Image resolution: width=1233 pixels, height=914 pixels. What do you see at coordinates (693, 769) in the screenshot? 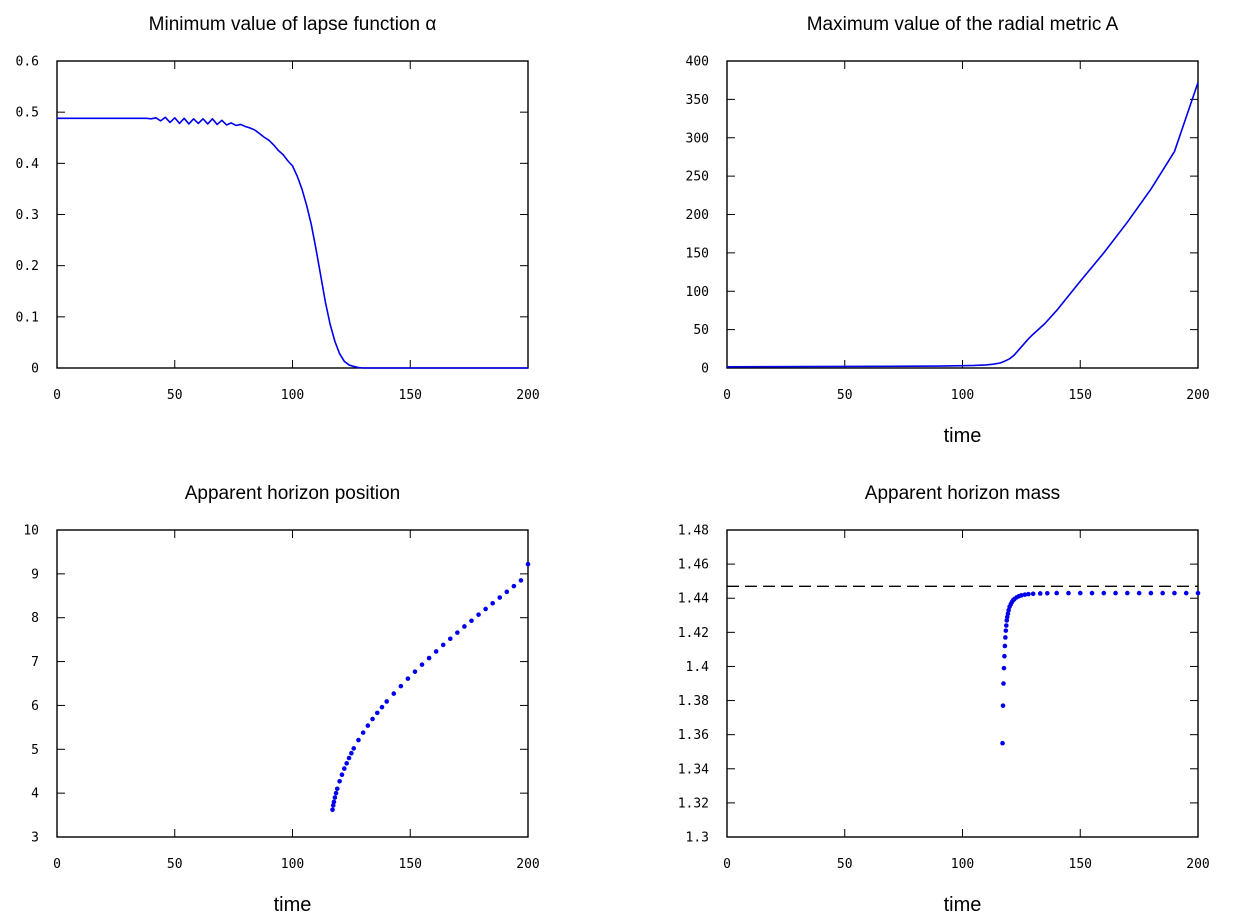
I see `y-tick-label: 1.34` at bounding box center [693, 769].